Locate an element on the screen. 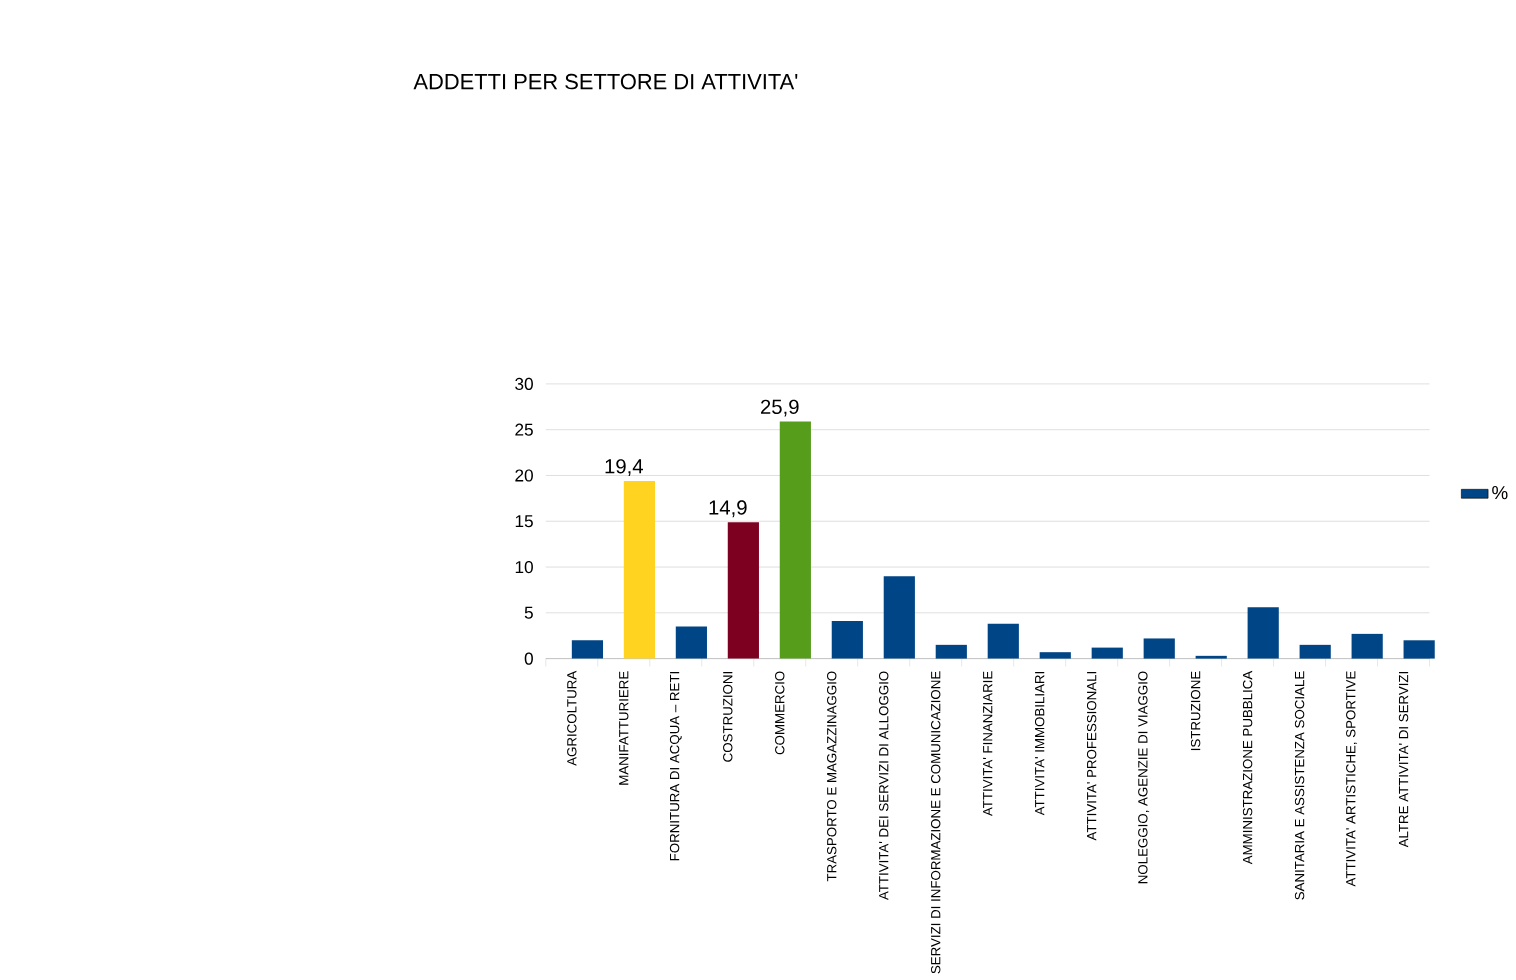  legend-label: % is located at coordinates (1500, 493).